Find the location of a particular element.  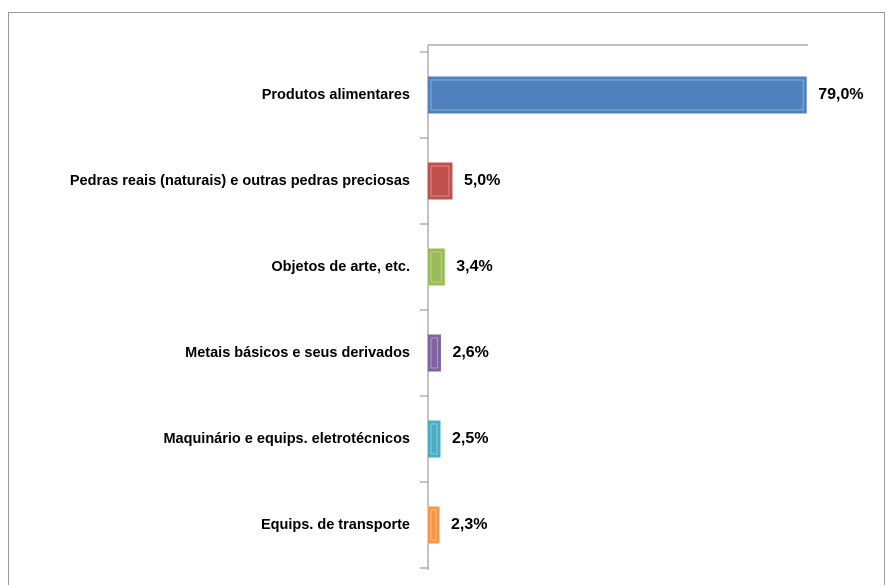

category-label: Produtos alimentares is located at coordinates (335, 95).